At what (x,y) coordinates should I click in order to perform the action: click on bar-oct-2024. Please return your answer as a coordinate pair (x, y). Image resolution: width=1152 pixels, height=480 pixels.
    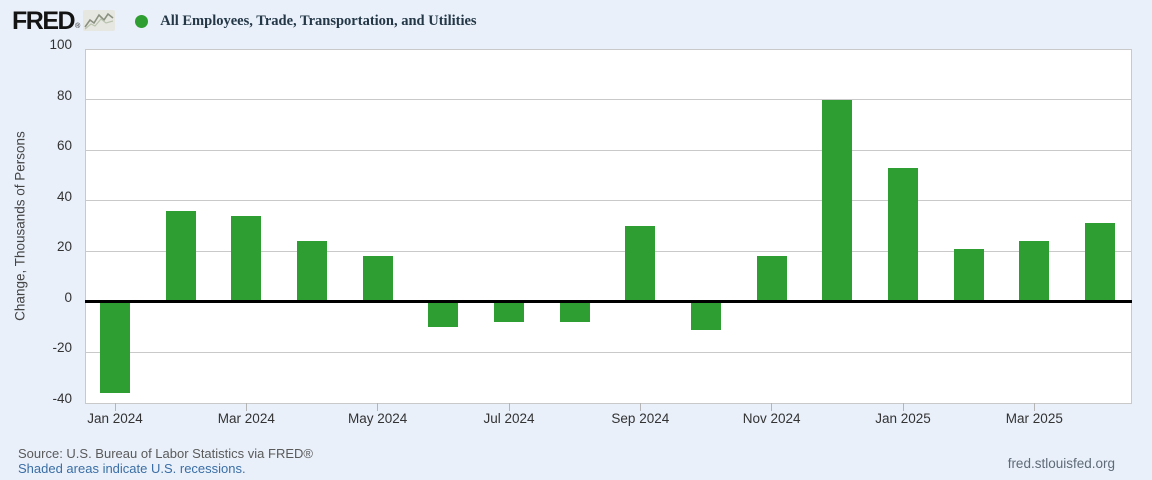
    Looking at the image, I should click on (706, 315).